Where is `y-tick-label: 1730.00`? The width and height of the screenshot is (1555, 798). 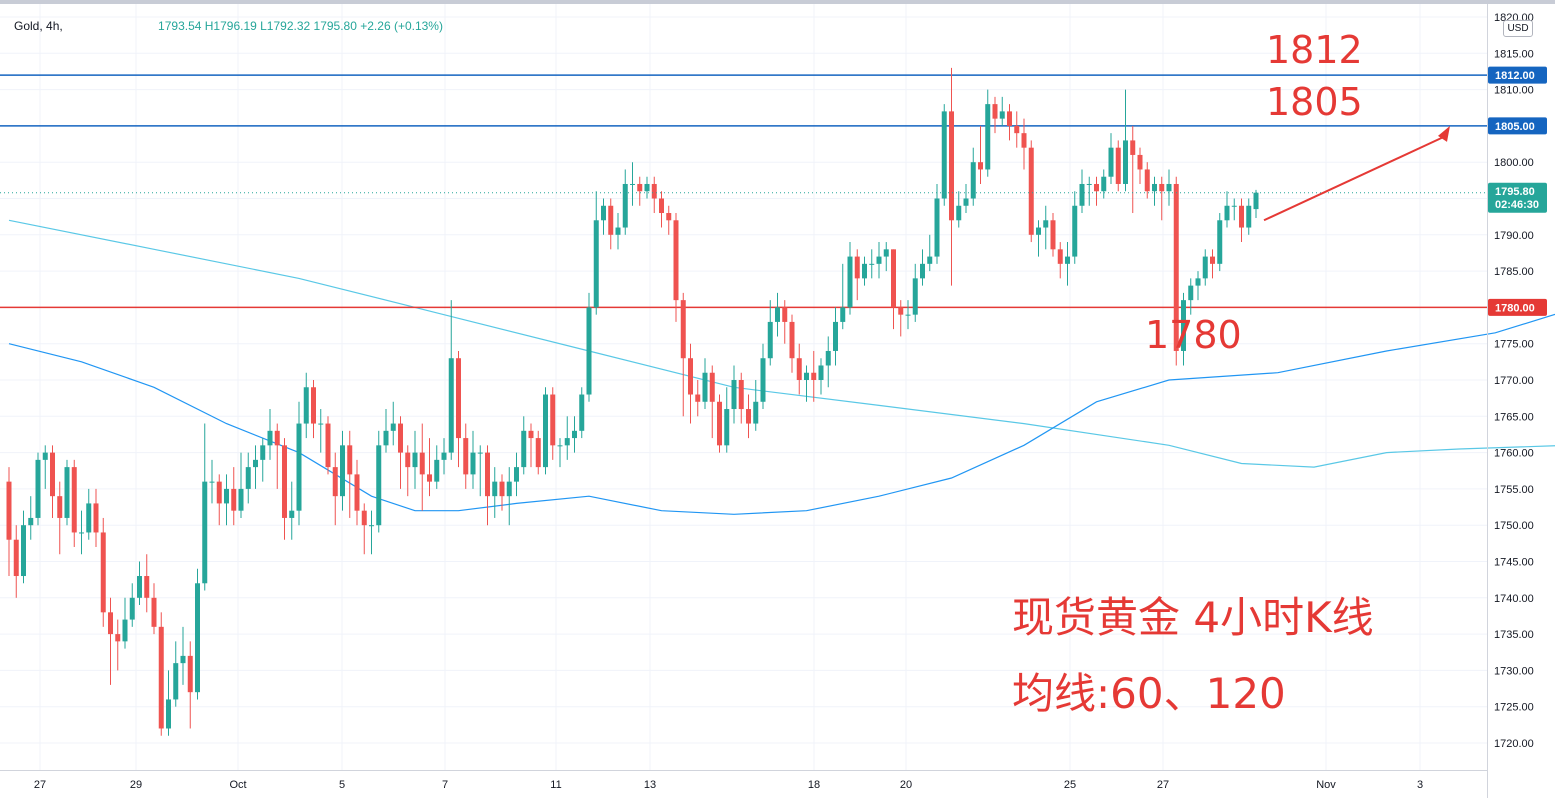
y-tick-label: 1730.00 is located at coordinates (1514, 671).